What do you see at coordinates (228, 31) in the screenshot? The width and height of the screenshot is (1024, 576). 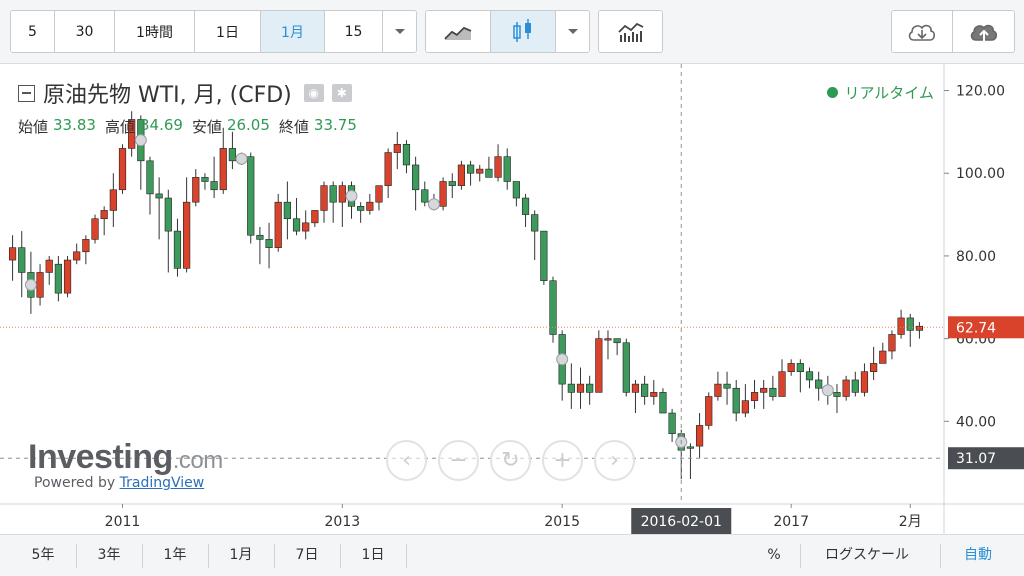 I see `interval-1d: 1日` at bounding box center [228, 31].